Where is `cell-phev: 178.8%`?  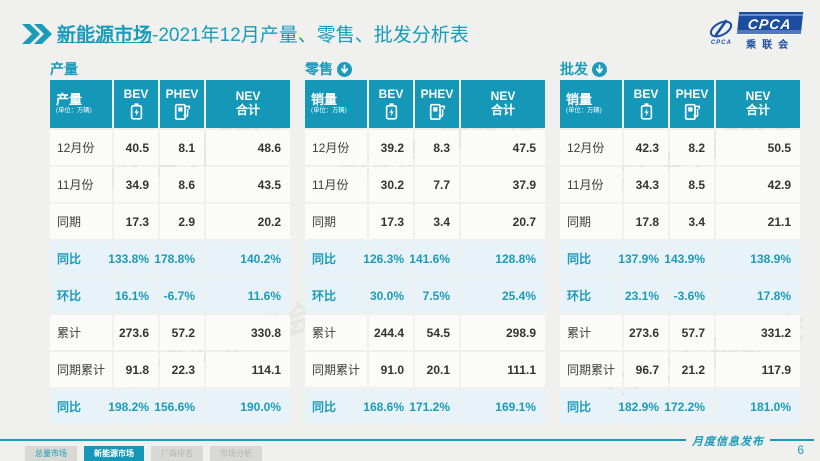 cell-phev: 178.8% is located at coordinates (179, 258).